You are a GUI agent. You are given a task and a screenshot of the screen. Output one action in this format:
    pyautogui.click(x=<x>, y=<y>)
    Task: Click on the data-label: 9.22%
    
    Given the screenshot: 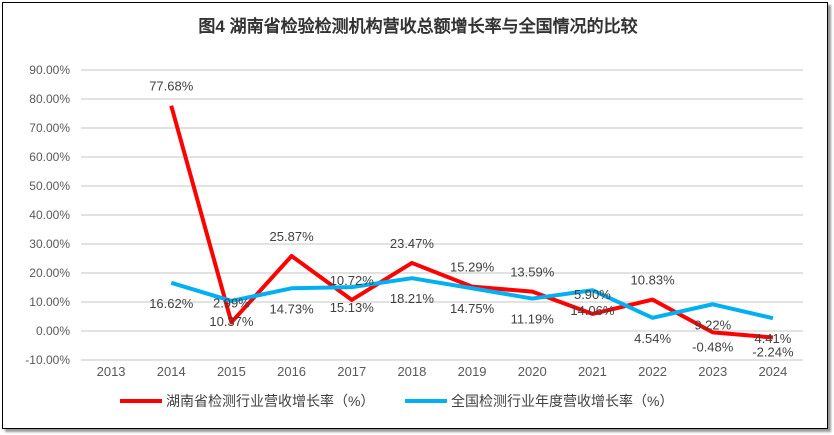 What is the action you would take?
    pyautogui.click(x=712, y=324)
    